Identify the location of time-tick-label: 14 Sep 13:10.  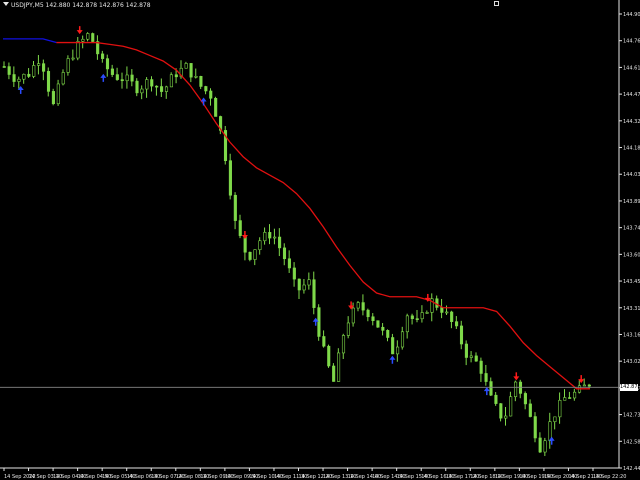
(339, 477).